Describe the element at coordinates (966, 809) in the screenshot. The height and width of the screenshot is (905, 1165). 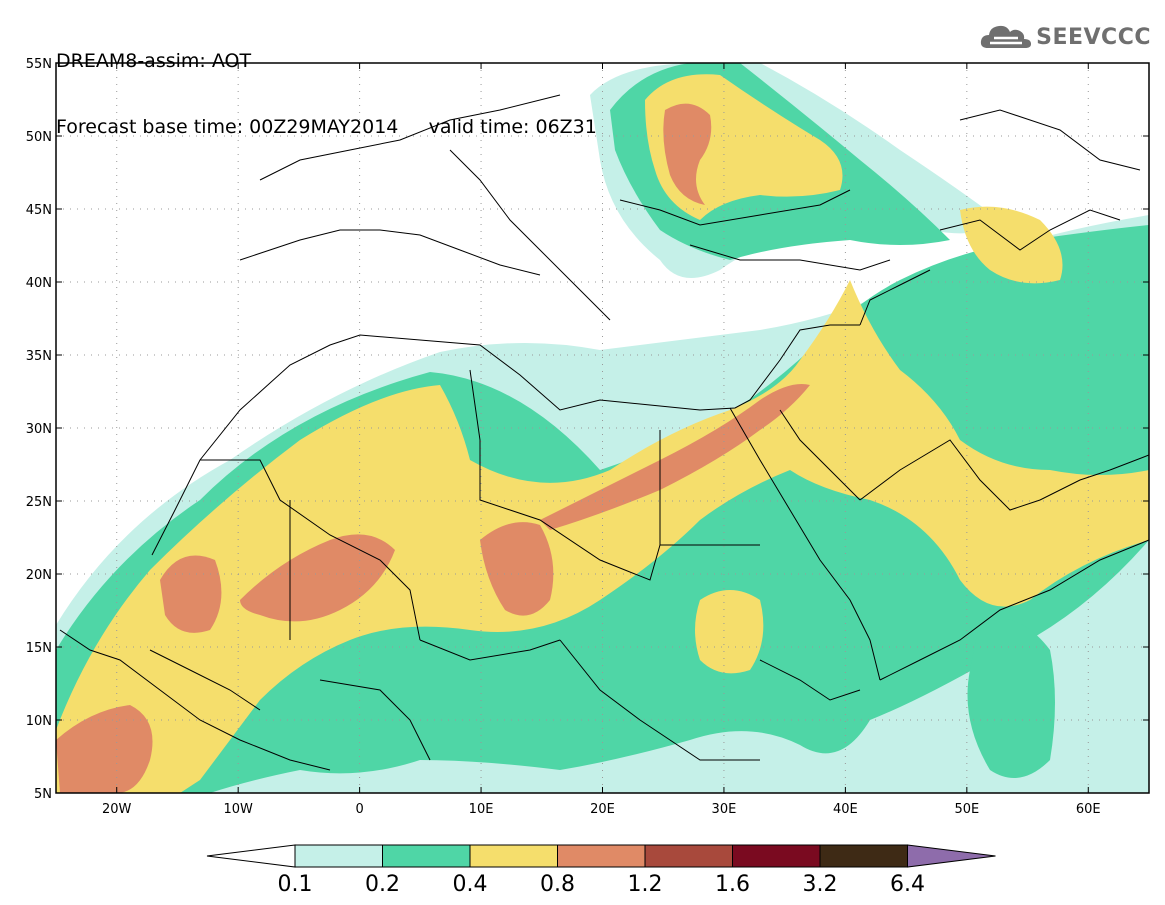
I see `lon-tick-label: 50E` at that location.